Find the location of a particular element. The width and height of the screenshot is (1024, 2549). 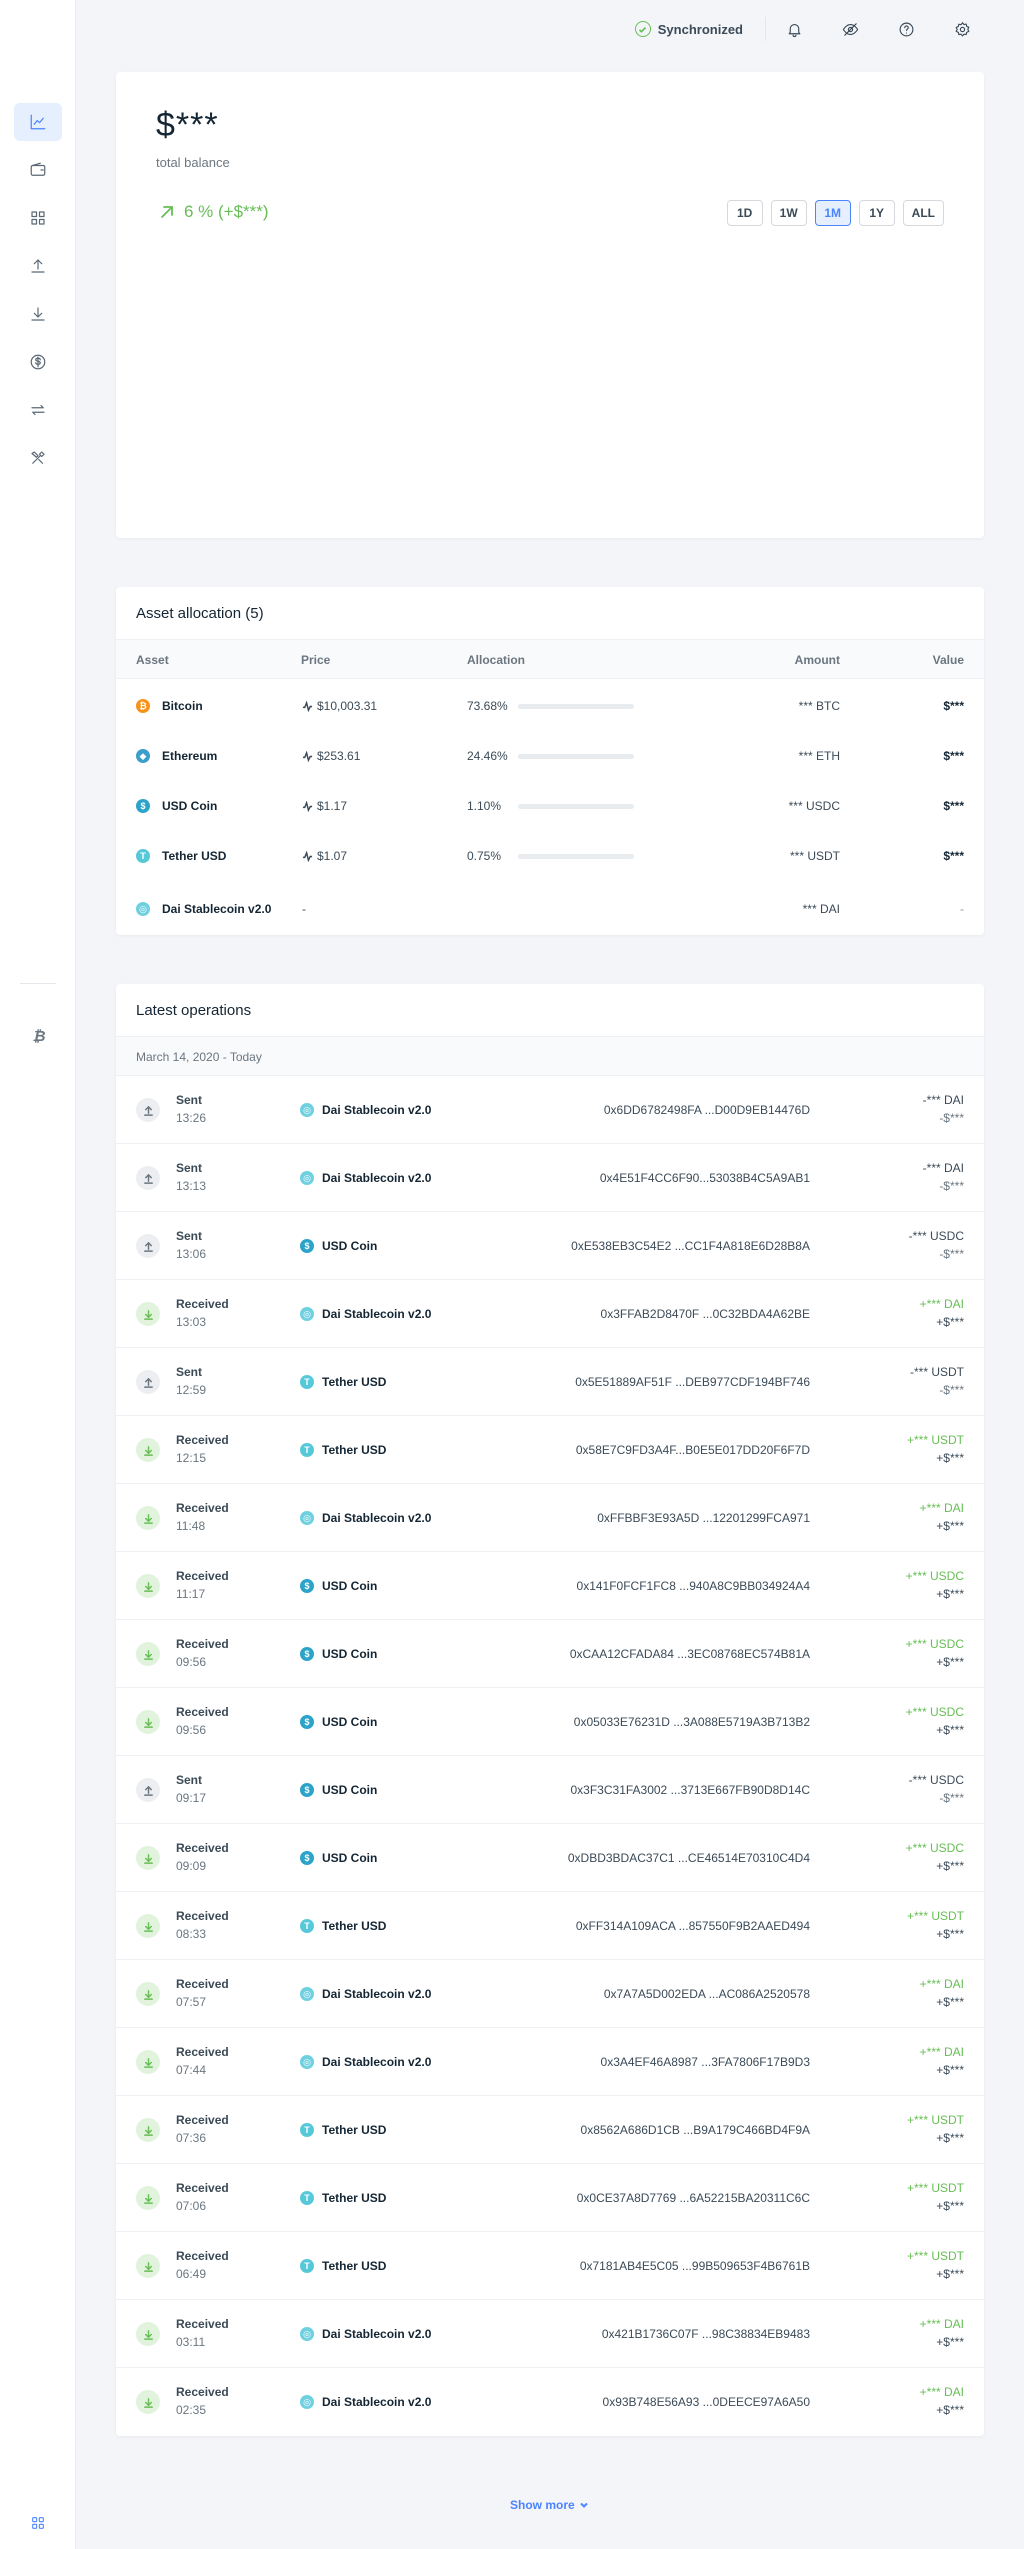

operation-address: 0xE538EB3C54E2 ...CC1F4A818E6D28B8A is located at coordinates (690, 1246).